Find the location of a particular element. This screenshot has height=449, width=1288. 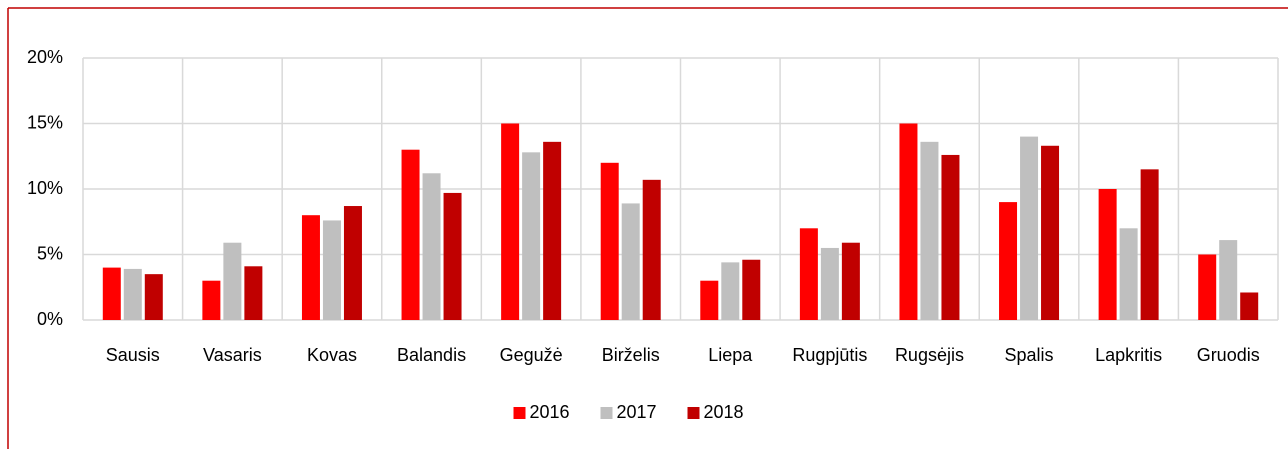

x-tick-label: Kovas is located at coordinates (332, 355).